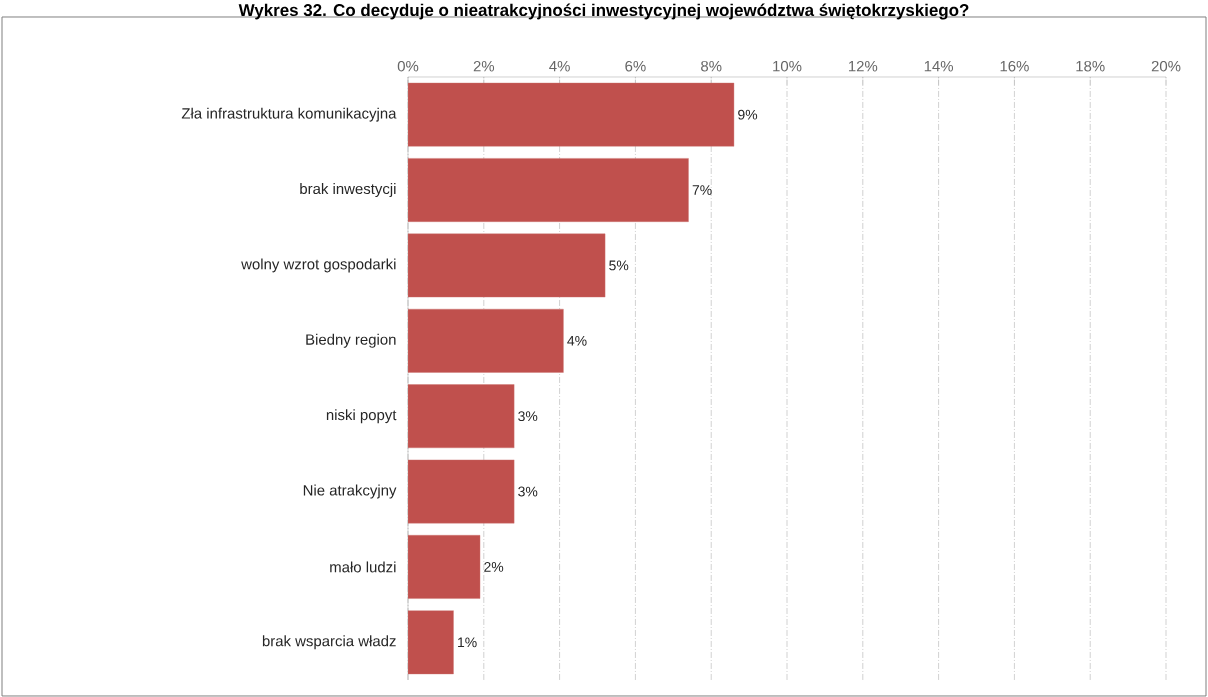 Image resolution: width=1208 pixels, height=697 pixels. What do you see at coordinates (1090, 66) in the screenshot?
I see `x-tick-label: 18%` at bounding box center [1090, 66].